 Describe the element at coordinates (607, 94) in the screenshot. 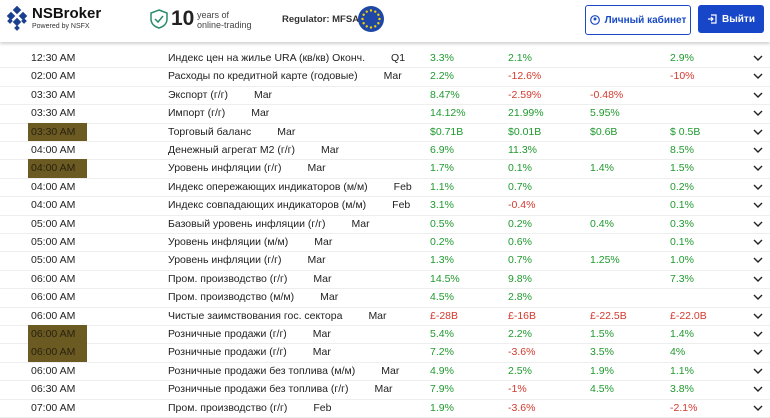

I see `previous: -0.48%` at that location.